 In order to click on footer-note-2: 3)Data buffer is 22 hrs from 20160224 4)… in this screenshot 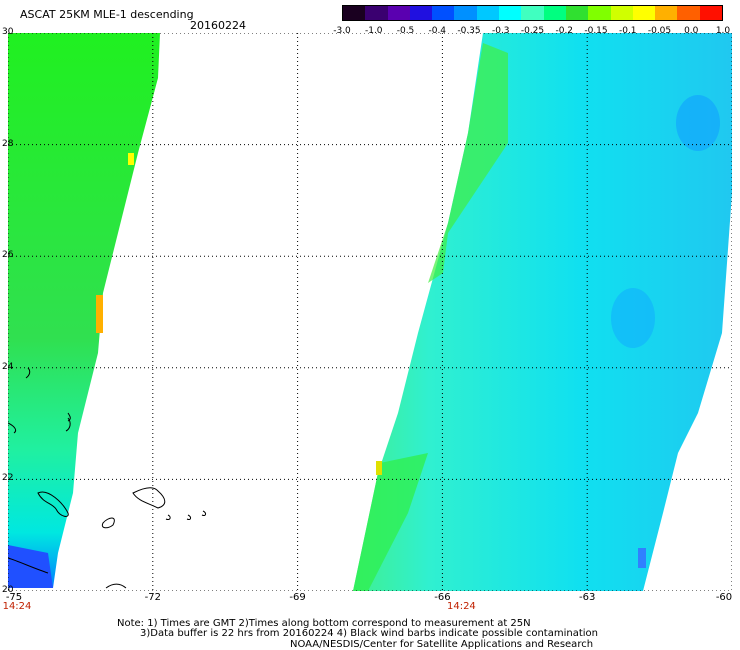, I will do `click(369, 633)`.